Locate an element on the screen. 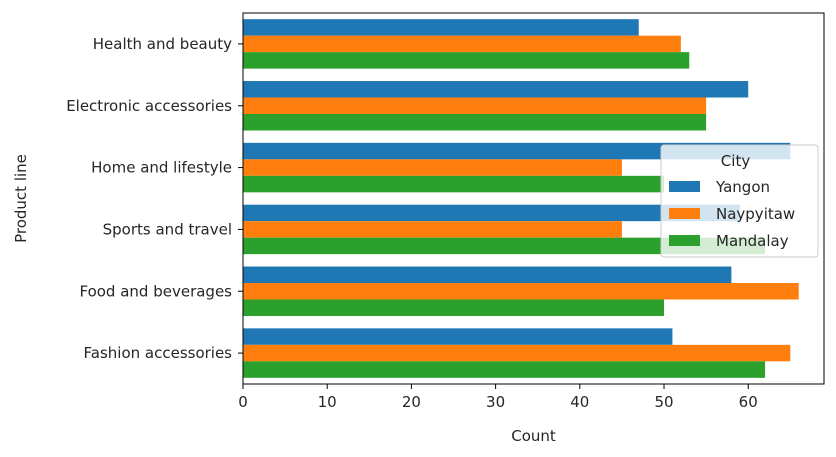 This screenshot has width=836, height=457. y-axis-label: Product line is located at coordinates (21, 198).